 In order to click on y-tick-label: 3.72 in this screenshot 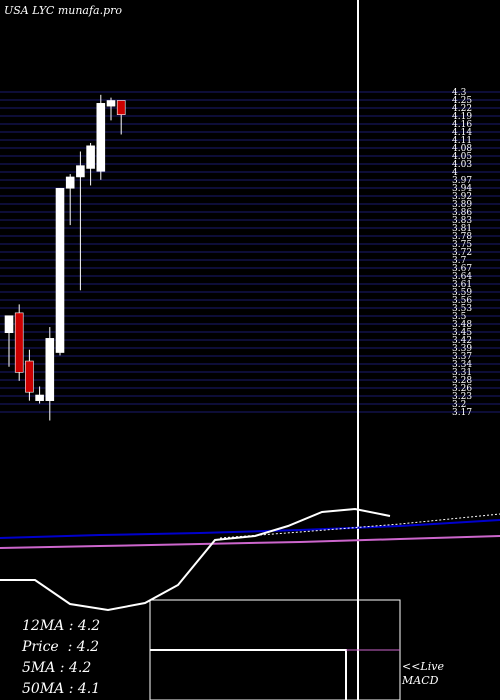, I will do `click(462, 253)`.